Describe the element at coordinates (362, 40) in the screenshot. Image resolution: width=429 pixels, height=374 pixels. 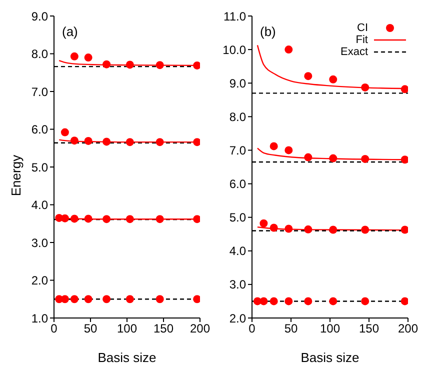
I see `legend-label: Fit` at that location.